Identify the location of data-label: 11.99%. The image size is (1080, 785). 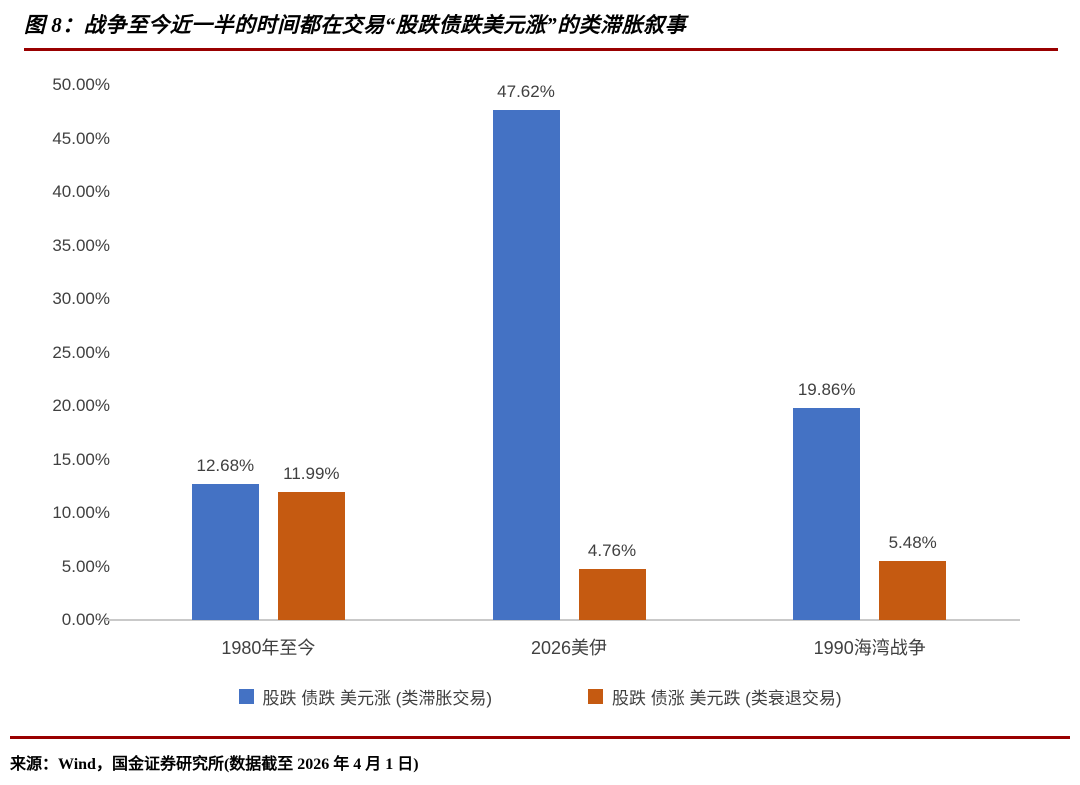
(311, 473).